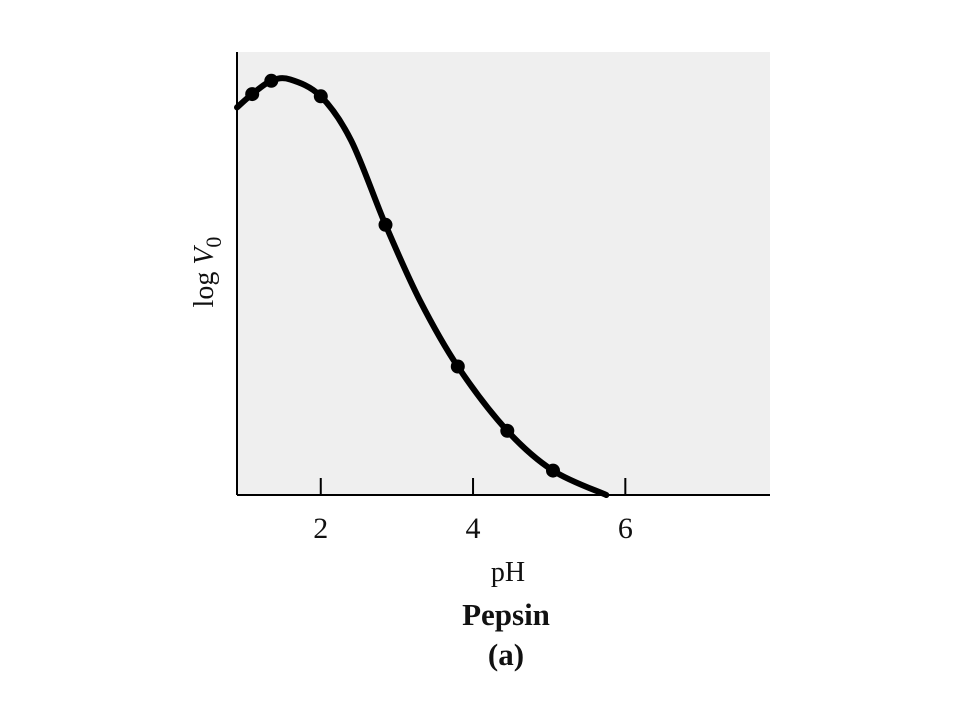 The height and width of the screenshot is (720, 960). Describe the element at coordinates (213, 242) in the screenshot. I see `y-axis-label-sub: 0` at that location.